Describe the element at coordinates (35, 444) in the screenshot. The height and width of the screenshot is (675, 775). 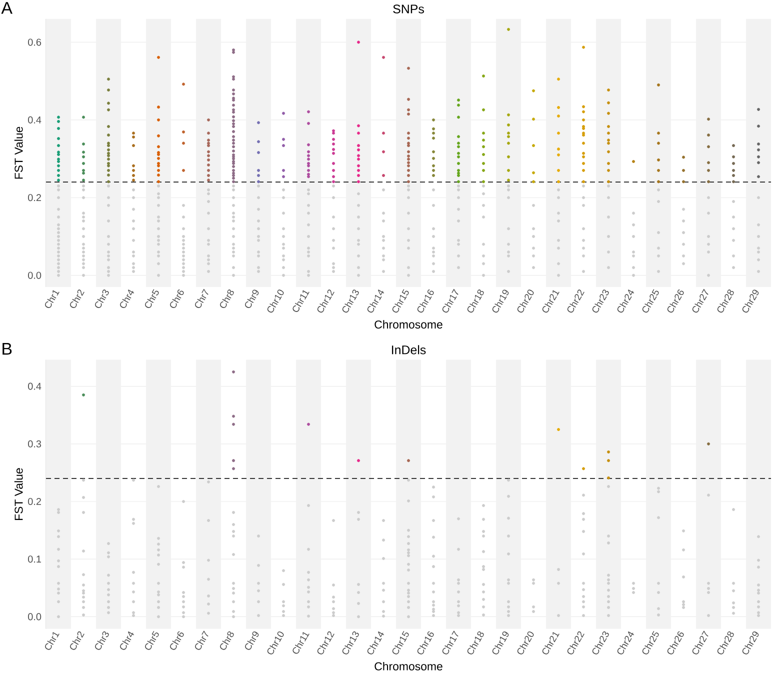
I see `y-tick-label: 0.3` at that location.